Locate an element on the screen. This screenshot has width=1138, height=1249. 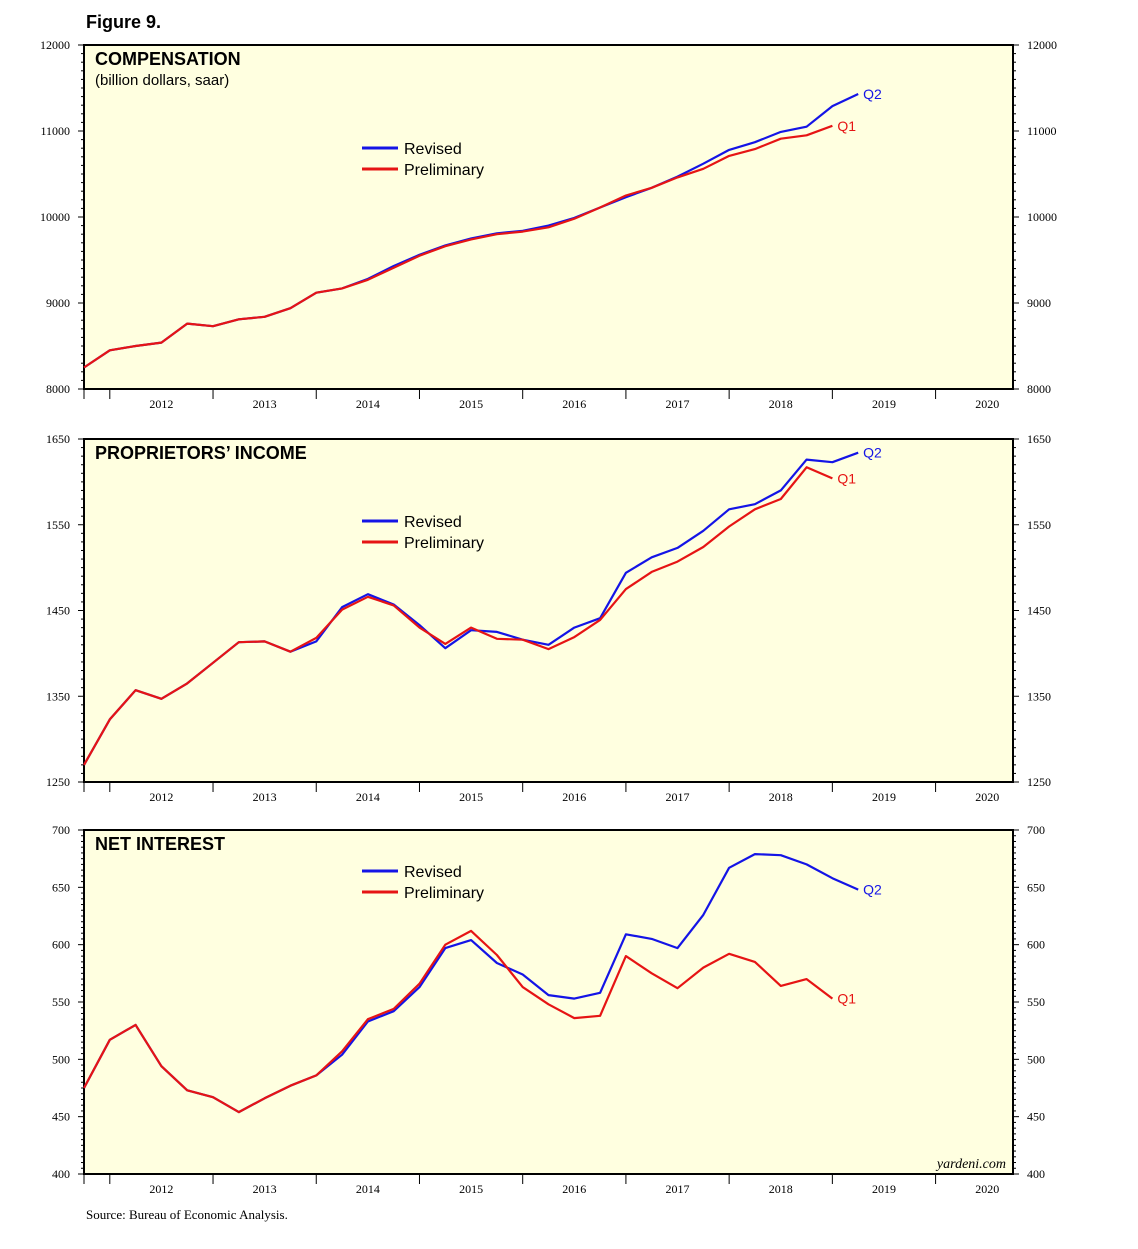
y-tick-label-left: 550 is located at coordinates (61, 1002).